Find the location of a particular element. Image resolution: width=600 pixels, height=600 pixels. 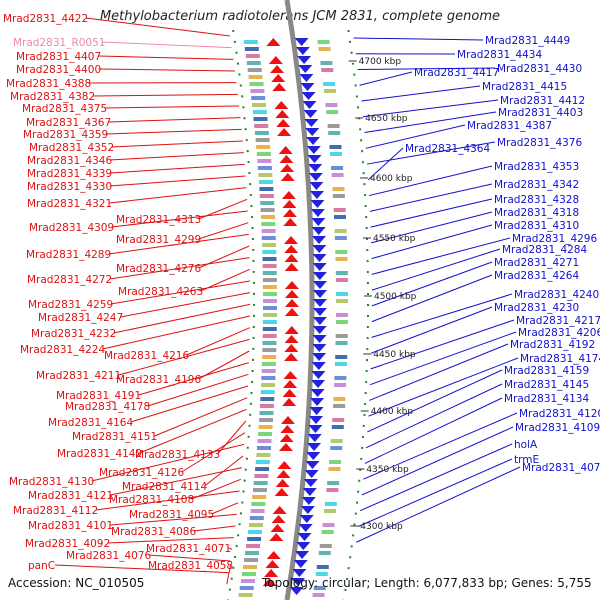

left-gene-label: Mrad2831_4114 is located at coordinates (164, 487).